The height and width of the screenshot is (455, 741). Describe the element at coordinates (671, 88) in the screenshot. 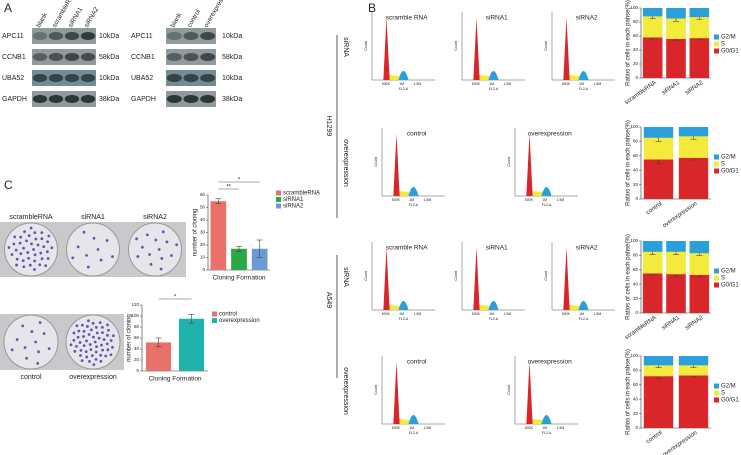

I see `x-tick-label: siRNA1` at that location.